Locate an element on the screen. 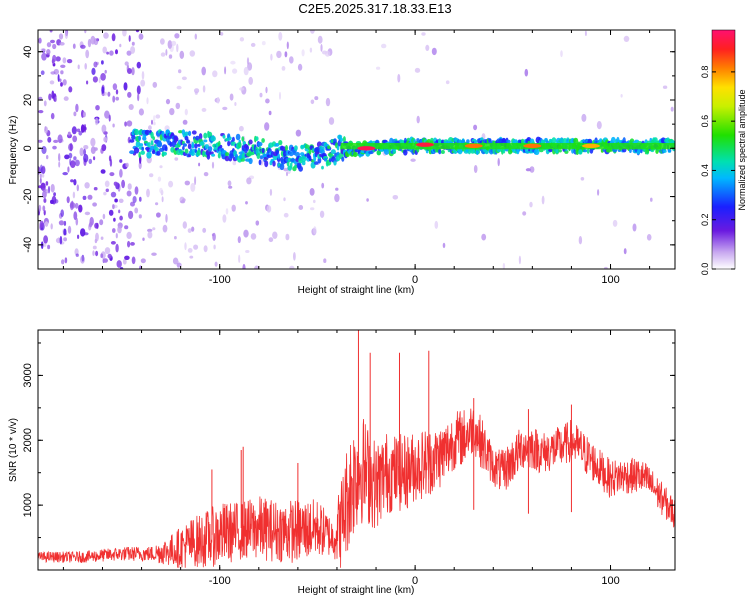 Image resolution: width=750 pixels, height=600 pixels. spectrogram-xlabel: Height of straight line (km) is located at coordinates (356, 290).